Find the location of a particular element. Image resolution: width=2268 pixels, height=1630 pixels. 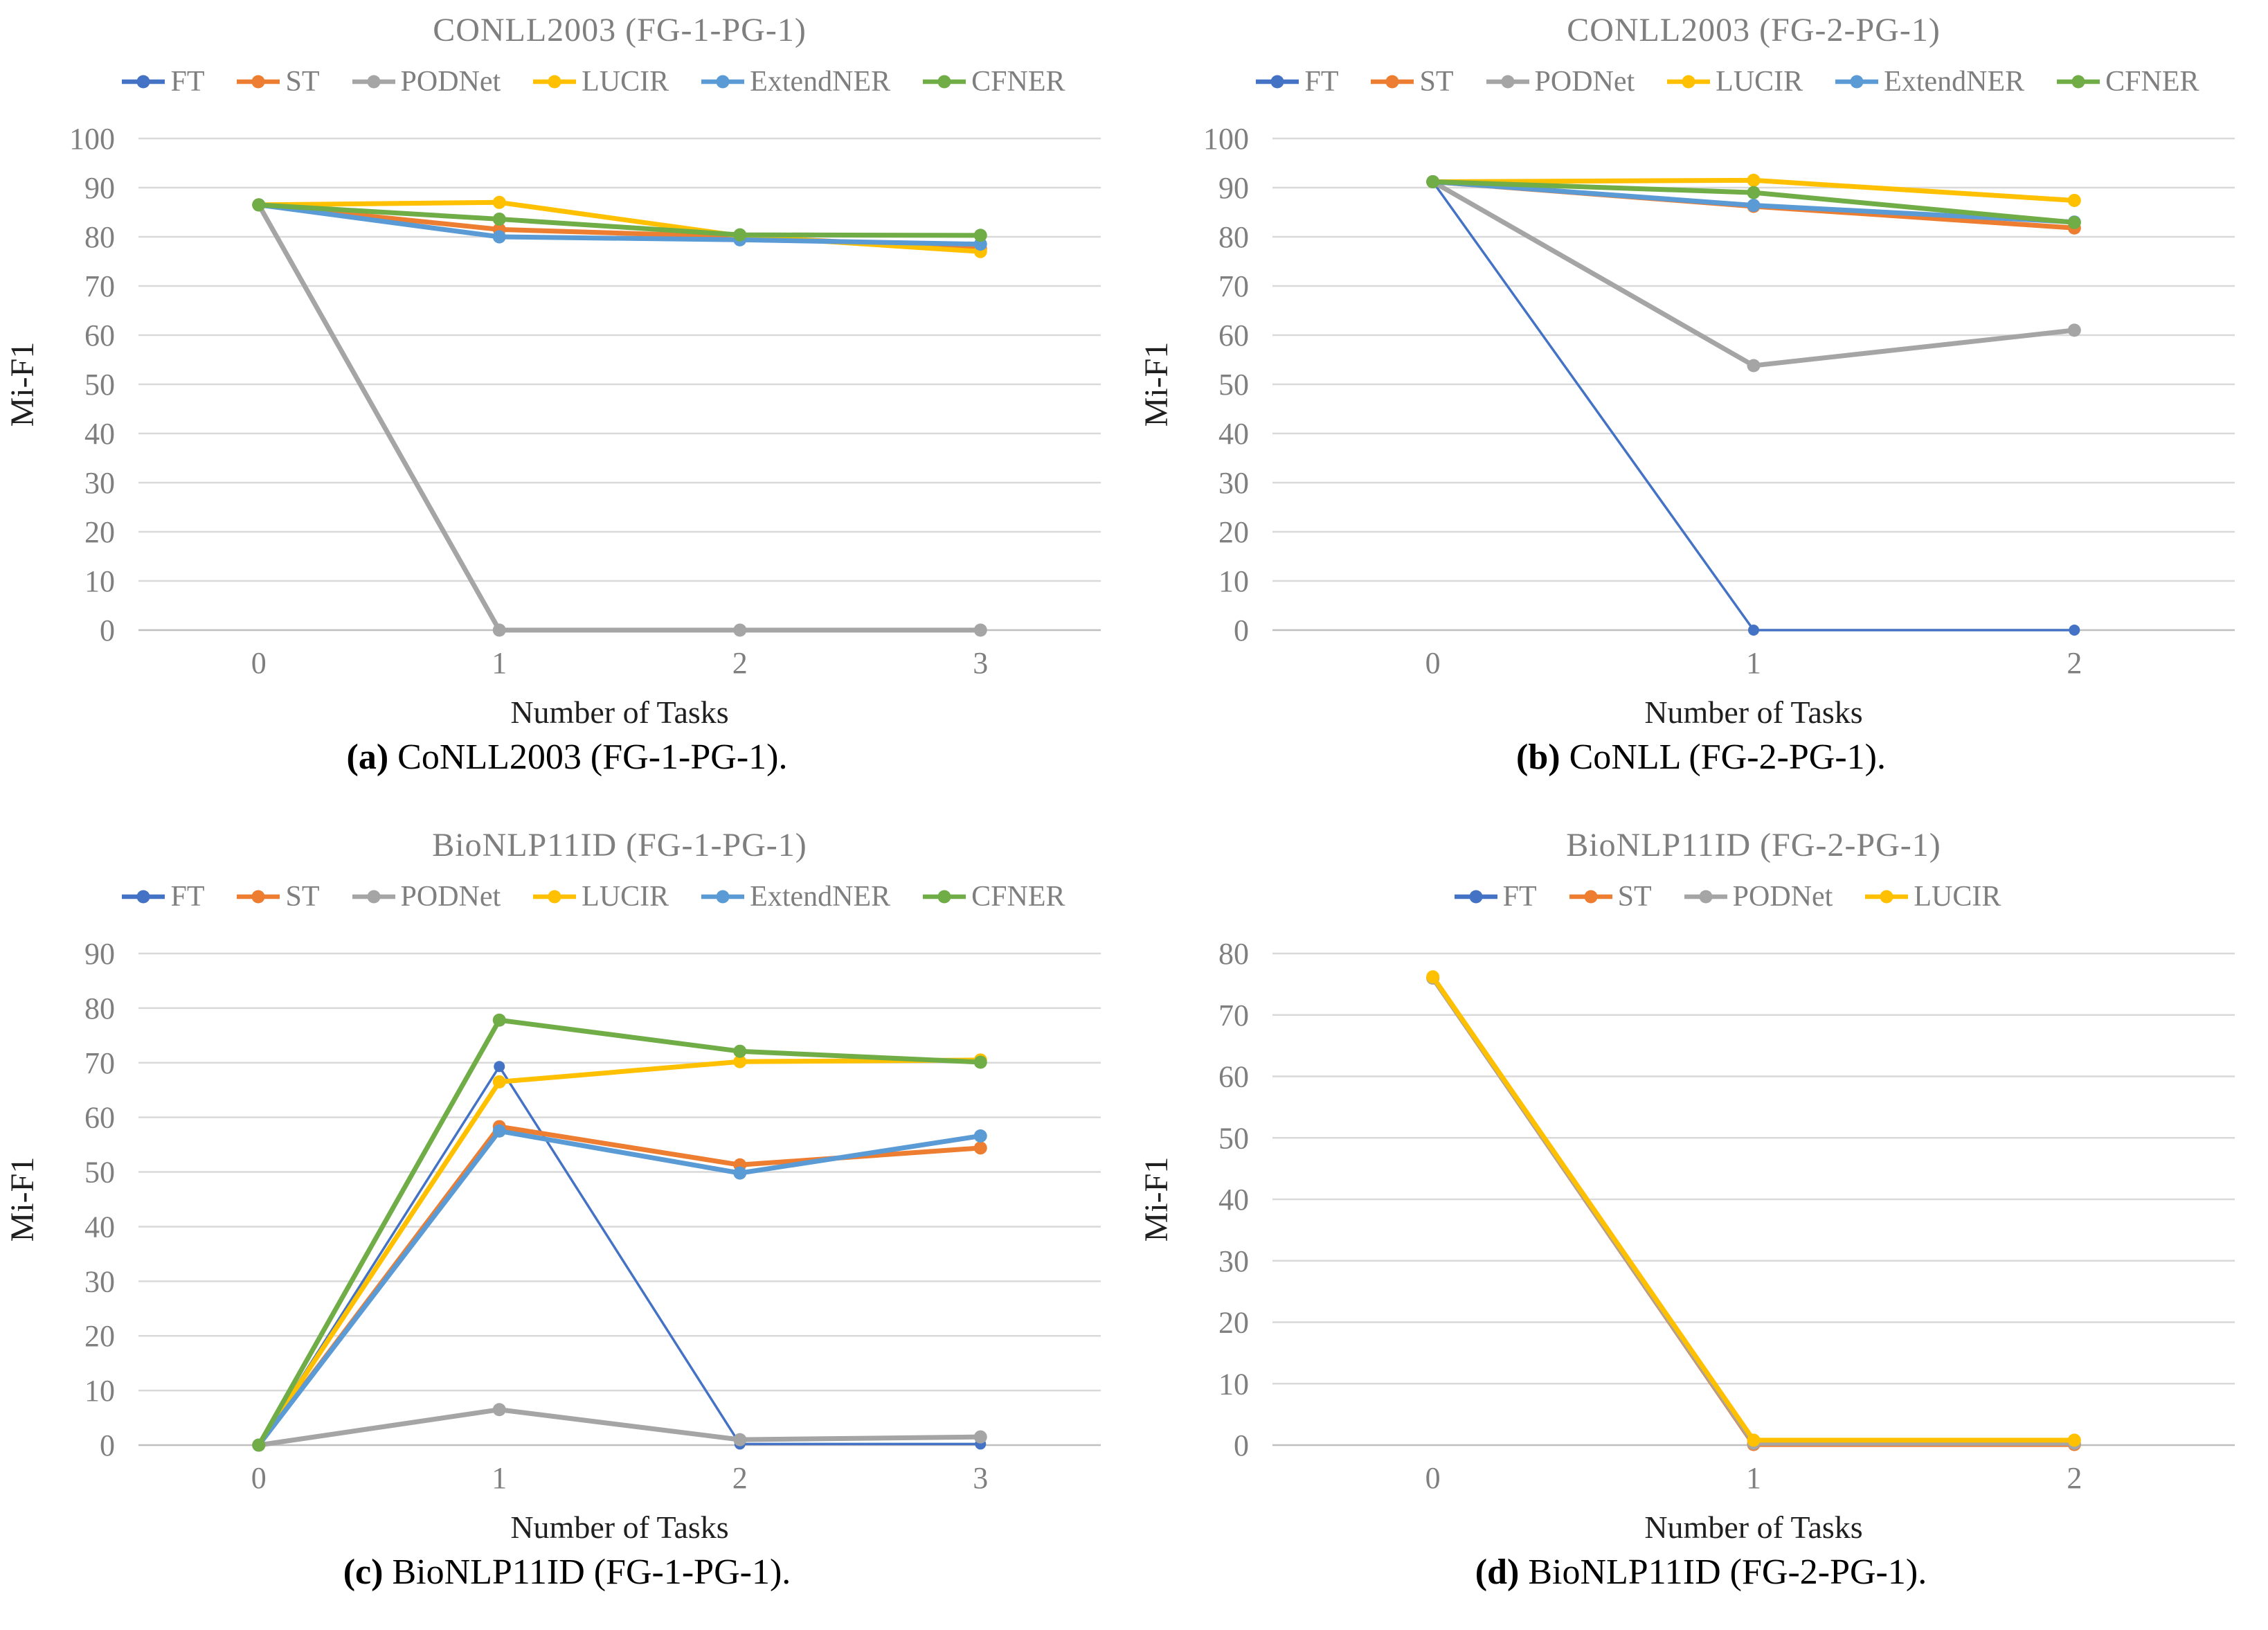

caption-text: CoNLL (FG-2-PG-1). is located at coordinates (1723, 757).